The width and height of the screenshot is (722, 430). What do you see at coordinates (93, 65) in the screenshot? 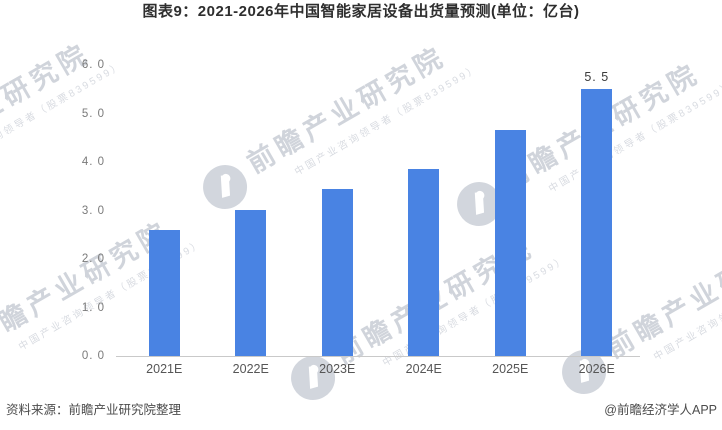
I see `y-tick-label: 6. 0` at bounding box center [93, 65].